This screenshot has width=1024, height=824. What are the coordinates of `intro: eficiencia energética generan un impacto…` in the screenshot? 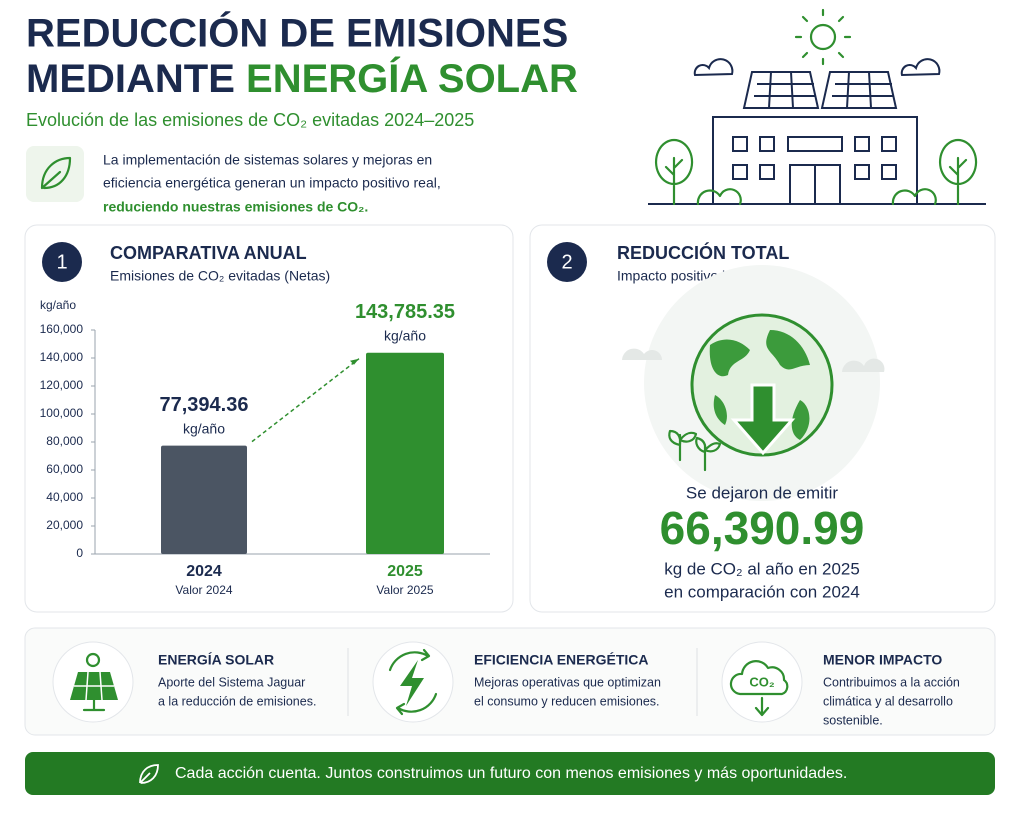 It's located at (272, 183).